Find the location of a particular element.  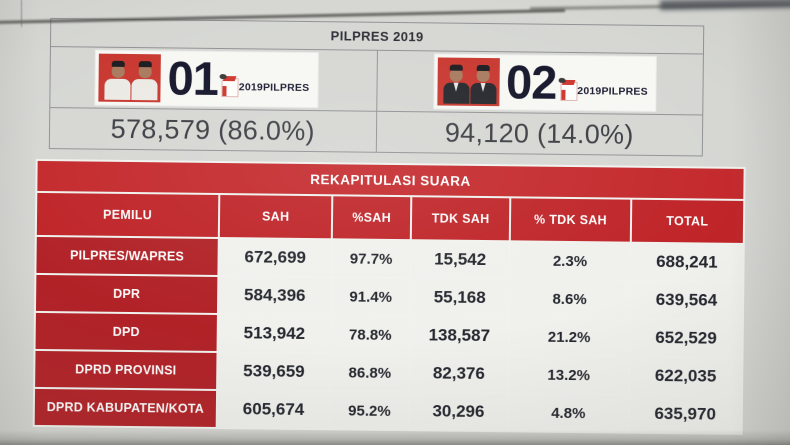

tdksah-value: 30,296 is located at coordinates (458, 412).